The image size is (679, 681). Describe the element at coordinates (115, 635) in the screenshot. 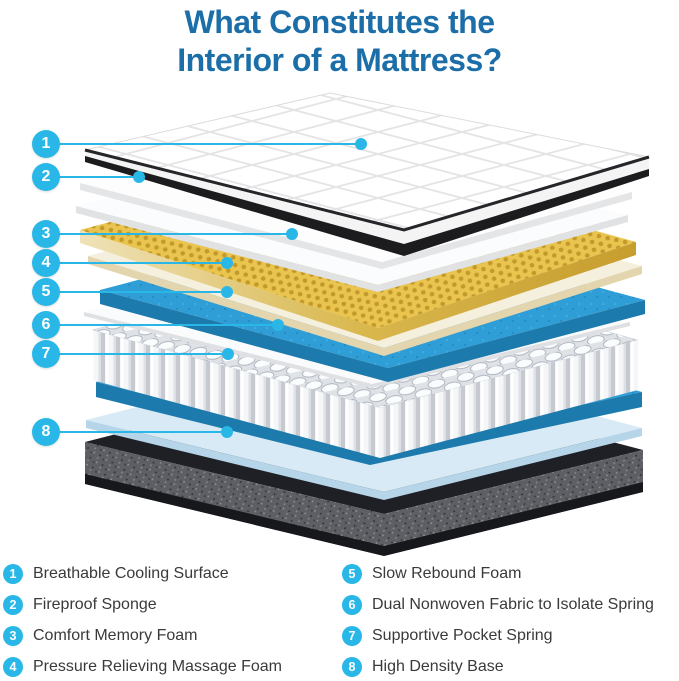

I see `legend-label-3: Comfort Memory Foam` at that location.